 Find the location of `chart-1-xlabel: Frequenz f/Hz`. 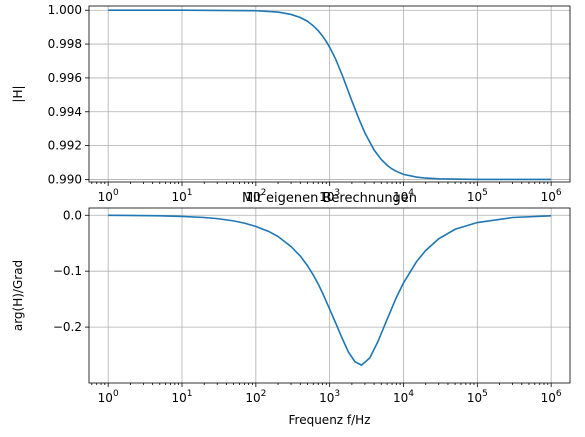

chart-1-xlabel: Frequenz f/Hz is located at coordinates (330, 420).